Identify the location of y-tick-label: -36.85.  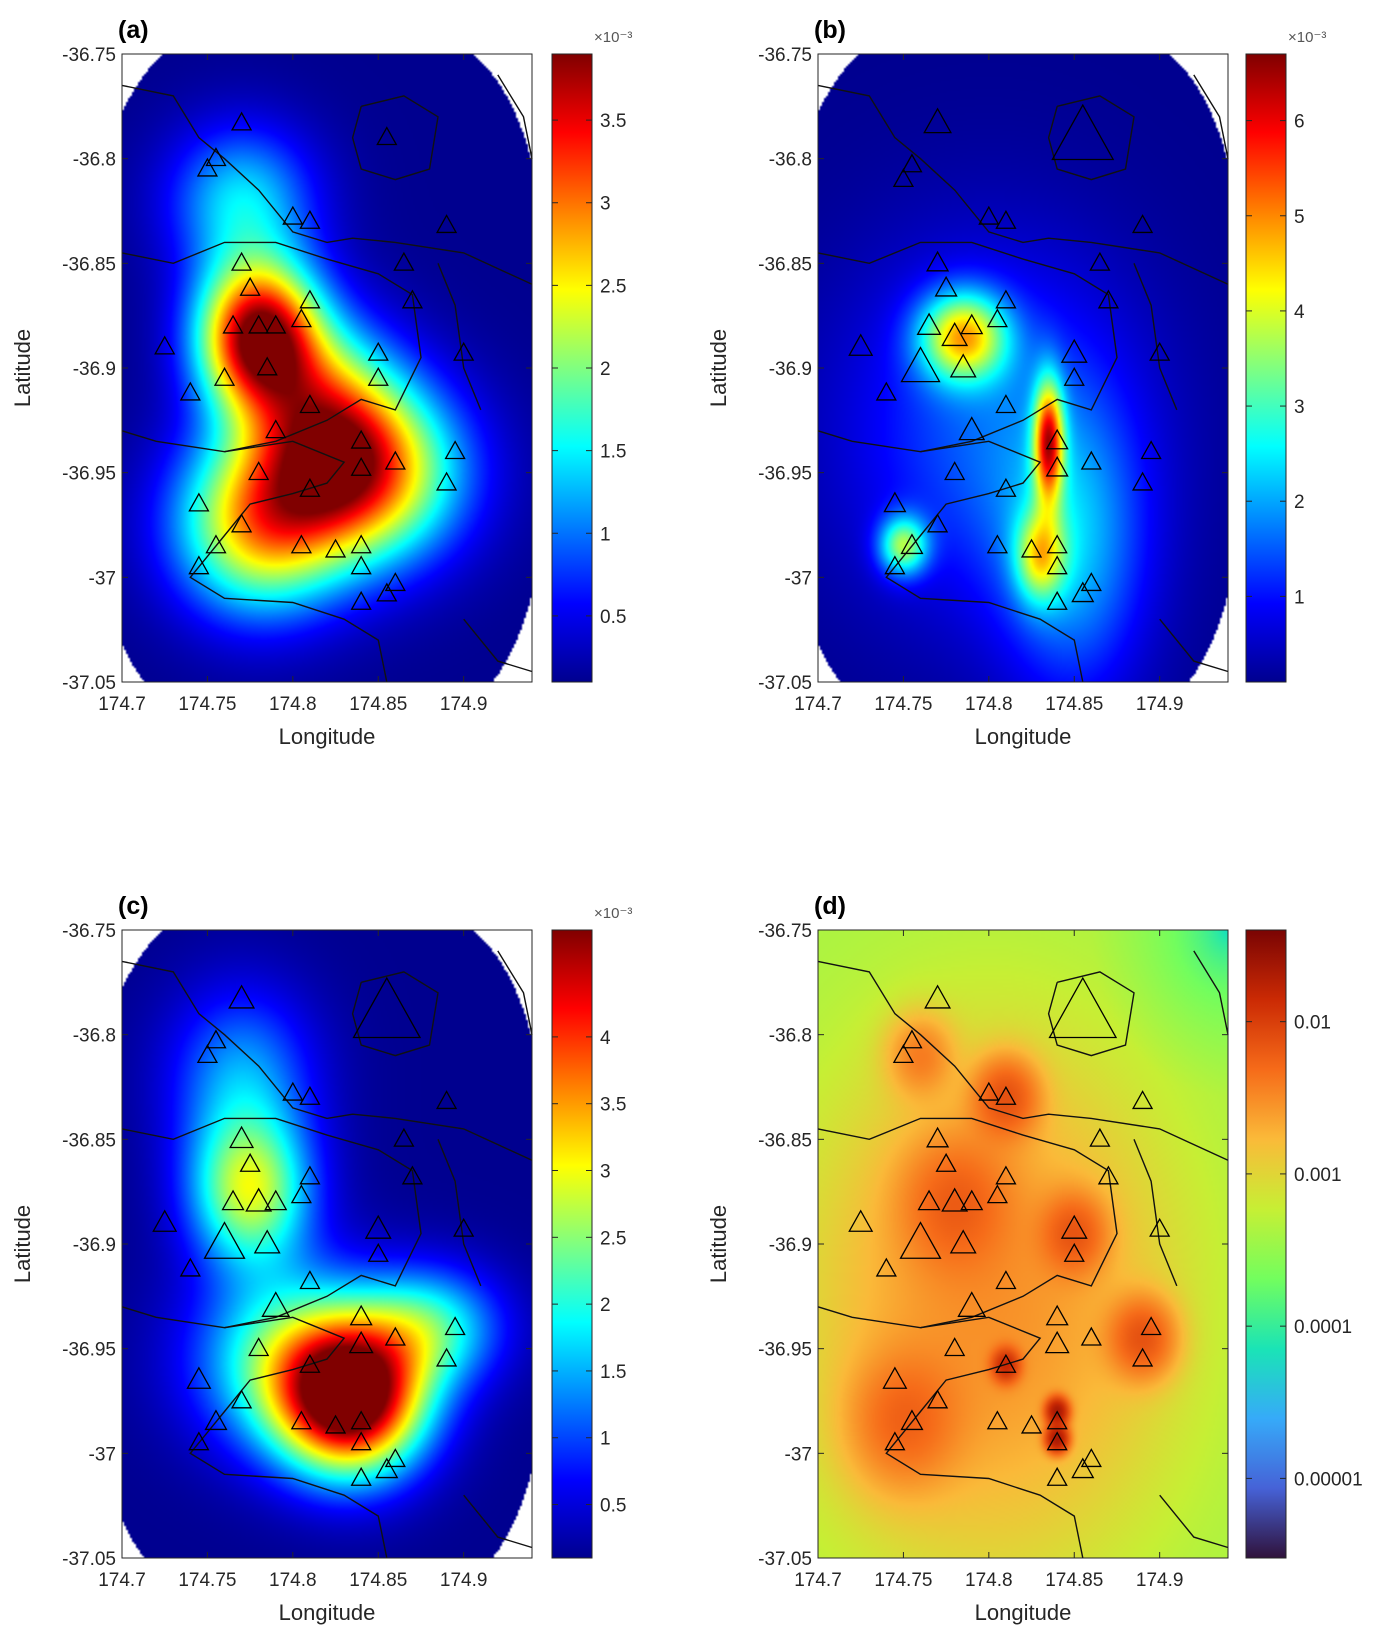
(89, 1140).